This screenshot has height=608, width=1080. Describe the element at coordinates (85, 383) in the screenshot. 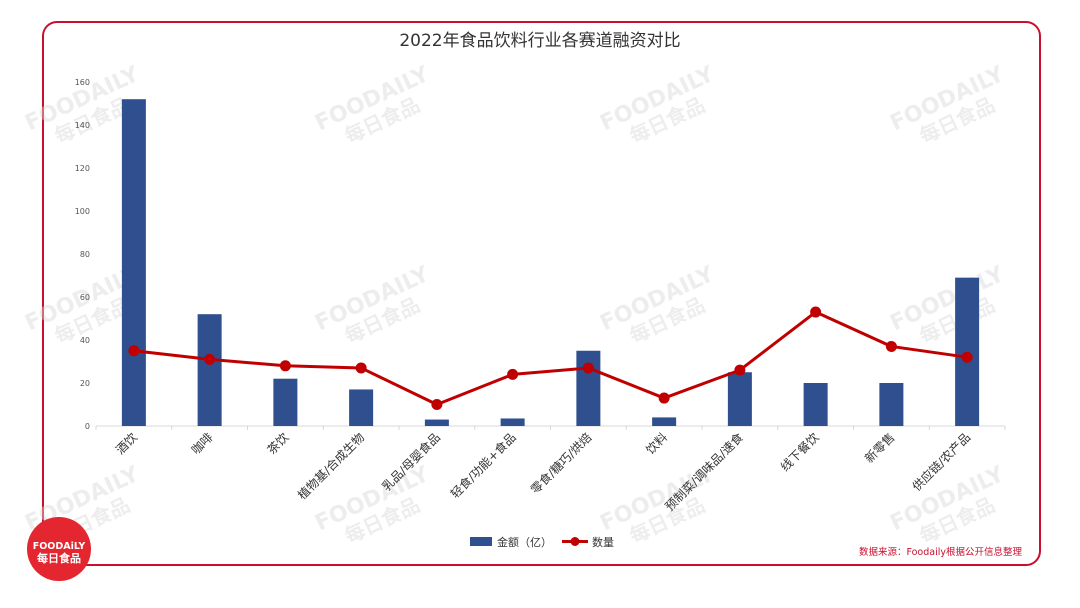

I see `y-tick-label: 20` at that location.